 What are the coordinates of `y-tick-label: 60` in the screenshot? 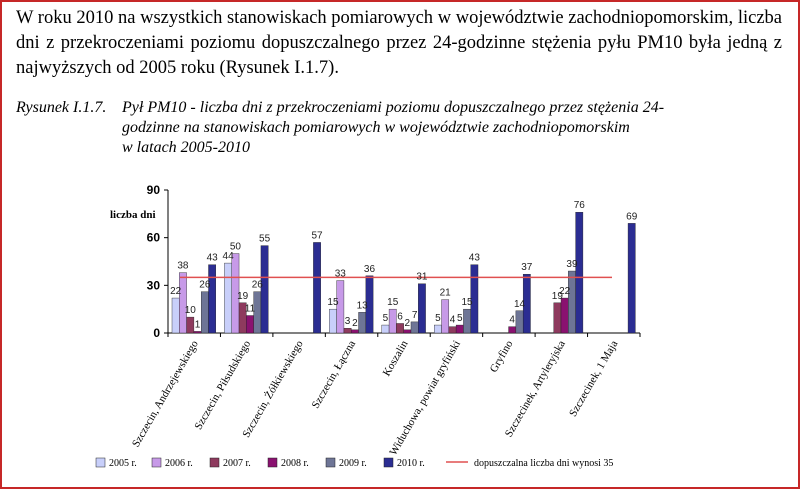 It's located at (154, 238).